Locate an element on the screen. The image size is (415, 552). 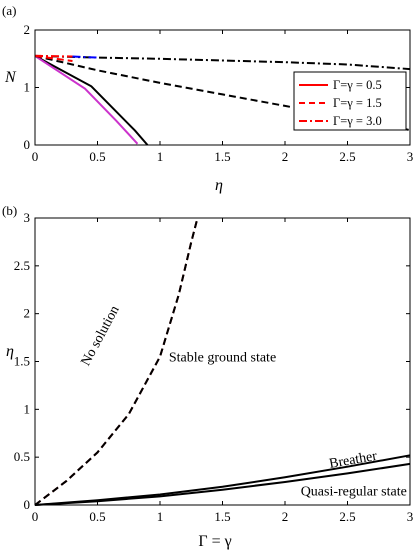
y-tick-label: 1.5 is located at coordinates (22, 361).